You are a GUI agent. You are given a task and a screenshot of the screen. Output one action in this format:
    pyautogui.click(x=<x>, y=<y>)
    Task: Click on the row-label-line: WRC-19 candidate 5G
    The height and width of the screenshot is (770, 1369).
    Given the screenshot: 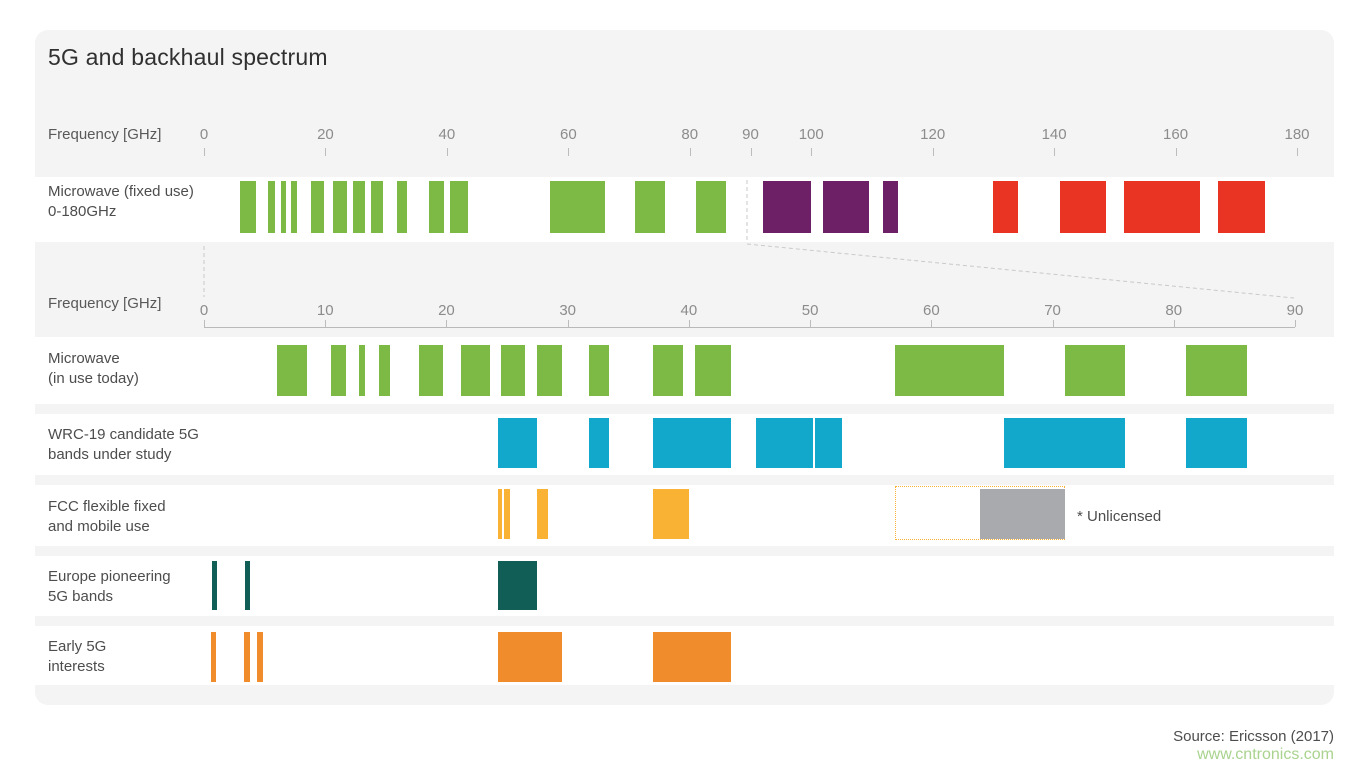 What is the action you would take?
    pyautogui.click(x=123, y=434)
    